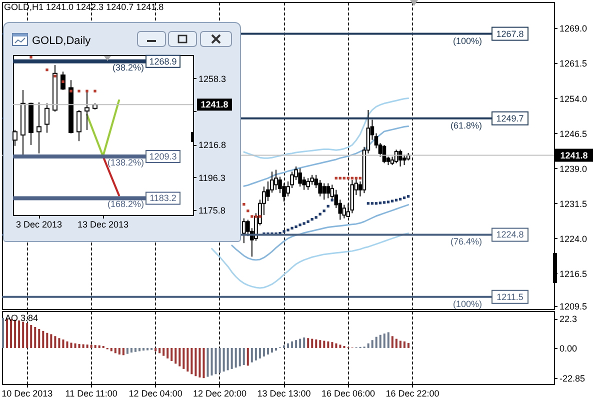 This screenshot has width=596, height=400. I want to click on y-tick-label: 1196.3, so click(212, 177).